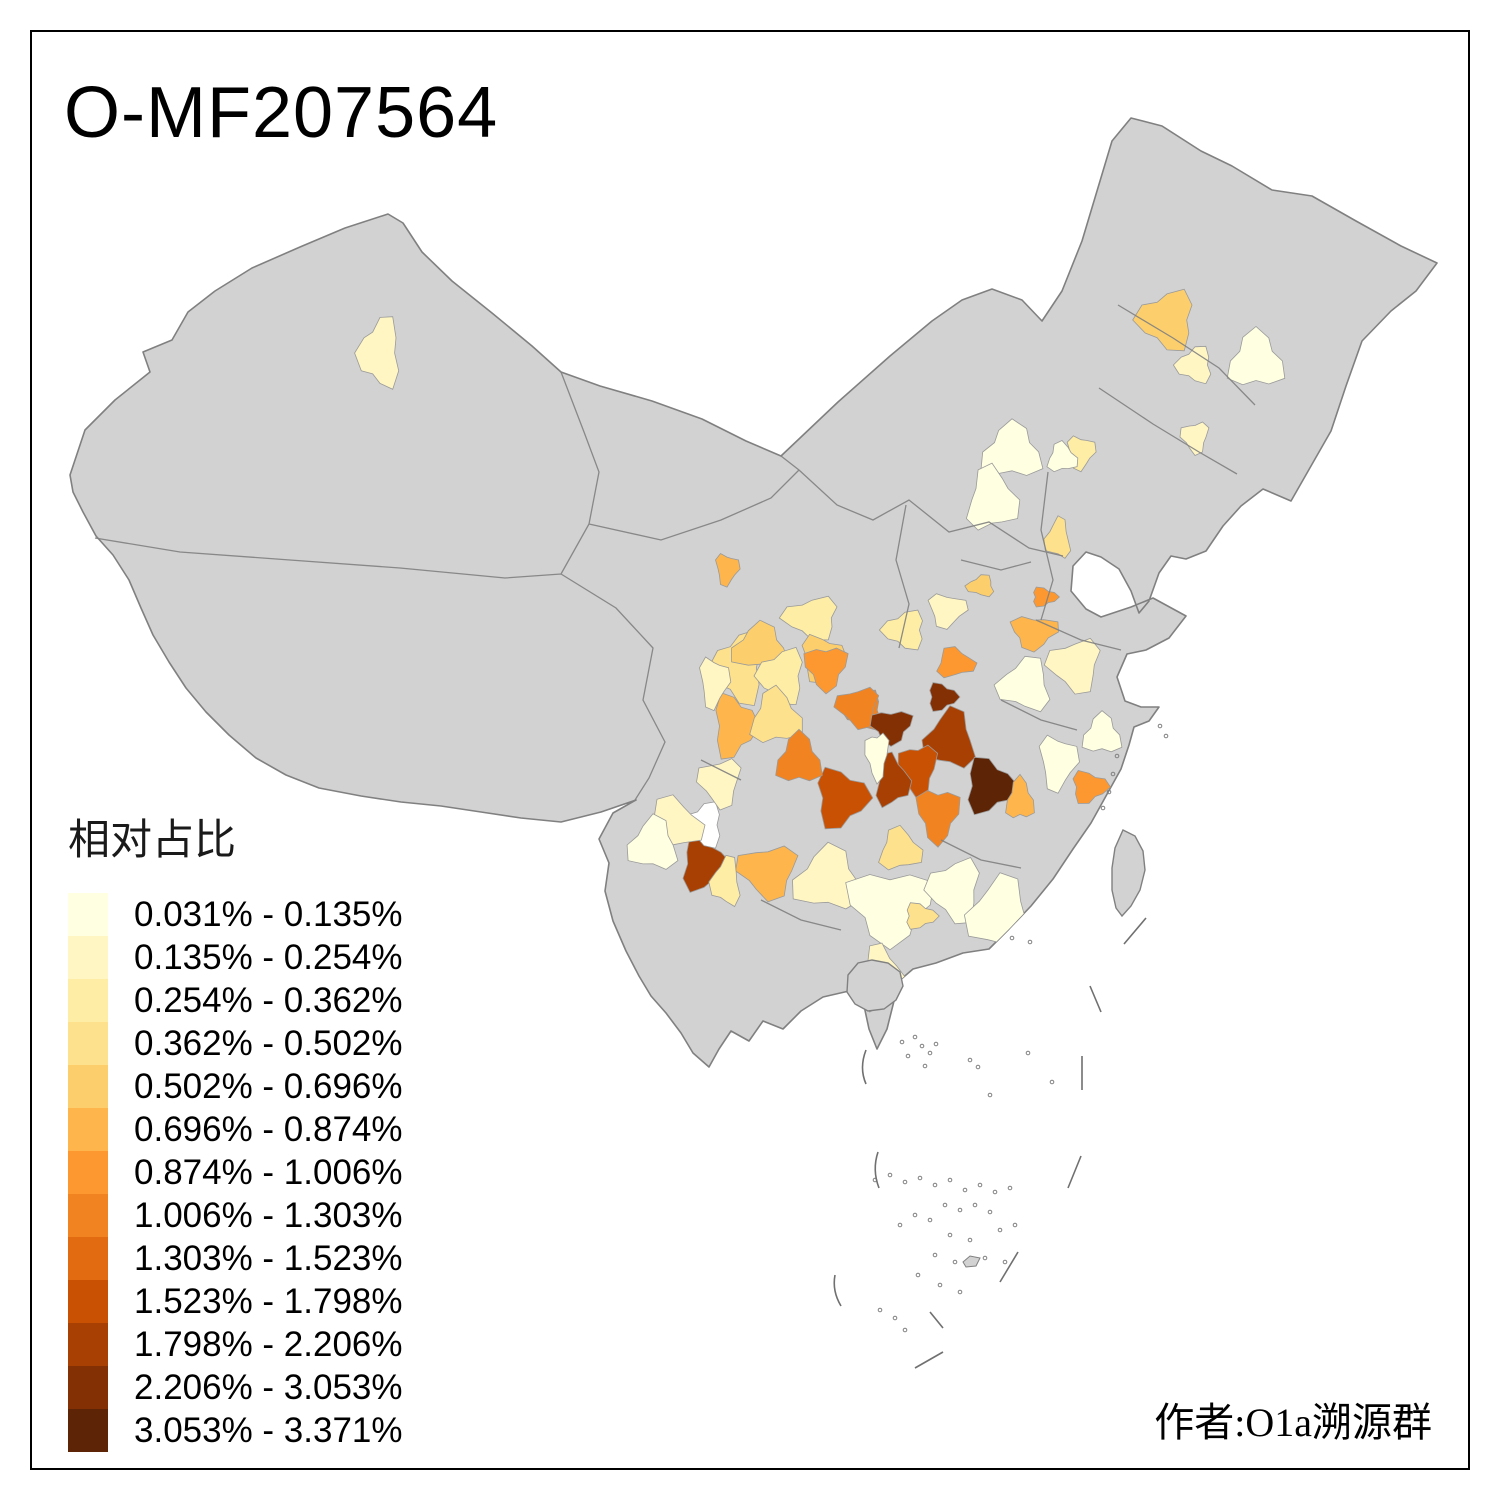 The height and width of the screenshot is (1500, 1500). I want to click on legend-label: 1.303% - 1.523%, so click(268, 1258).